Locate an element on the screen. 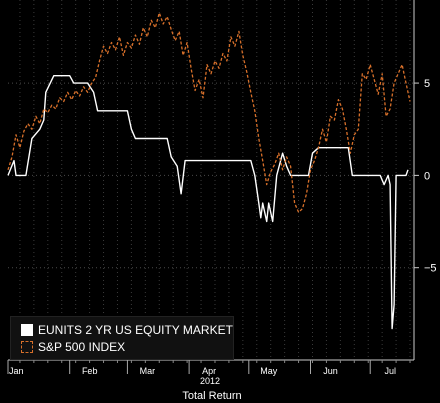  x-tick-label: Apr is located at coordinates (209, 371).